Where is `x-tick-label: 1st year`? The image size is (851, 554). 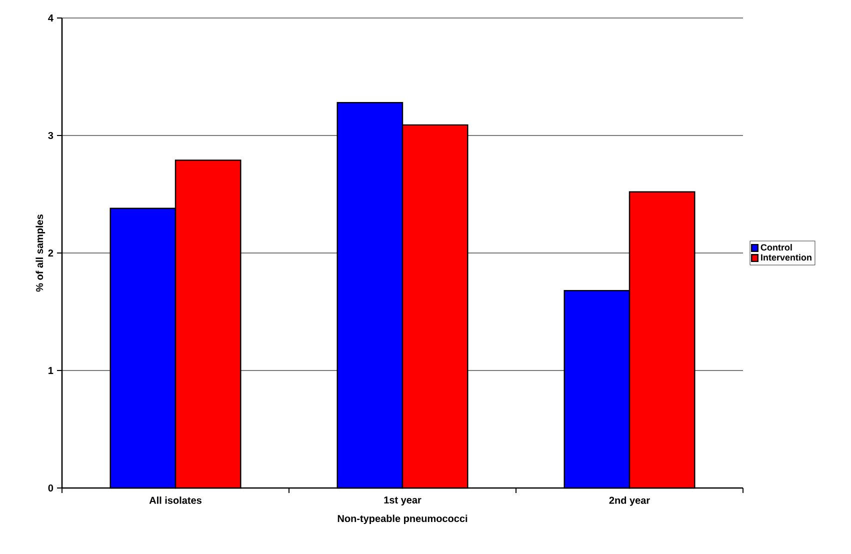
x-tick-label: 1st year is located at coordinates (403, 501).